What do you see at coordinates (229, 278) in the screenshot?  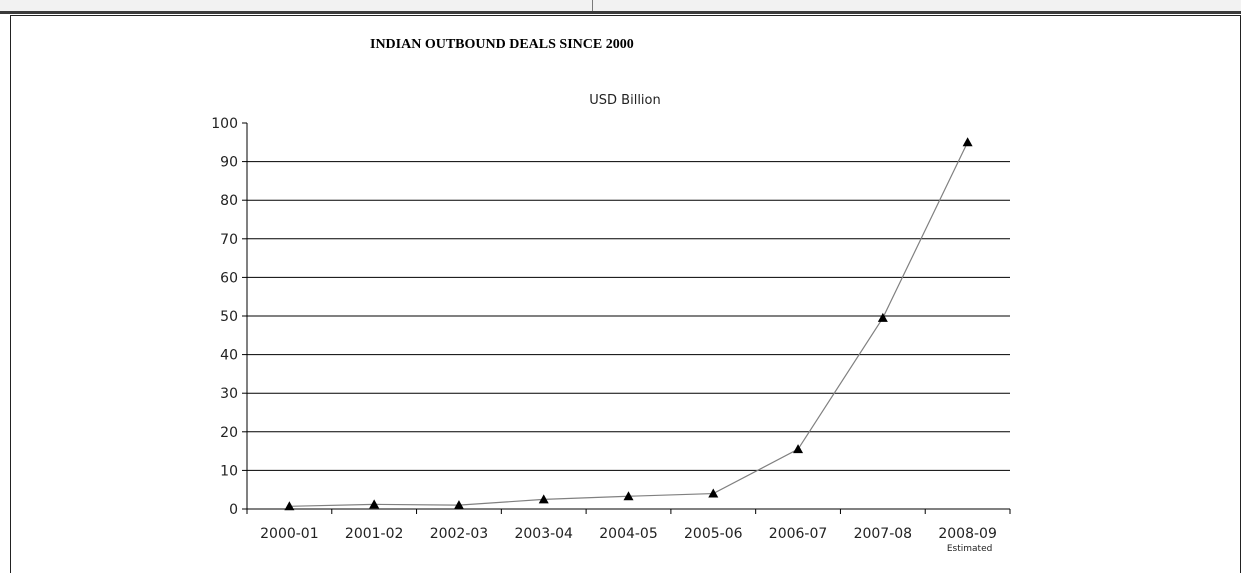 I see `y-tick-label: 60` at bounding box center [229, 278].